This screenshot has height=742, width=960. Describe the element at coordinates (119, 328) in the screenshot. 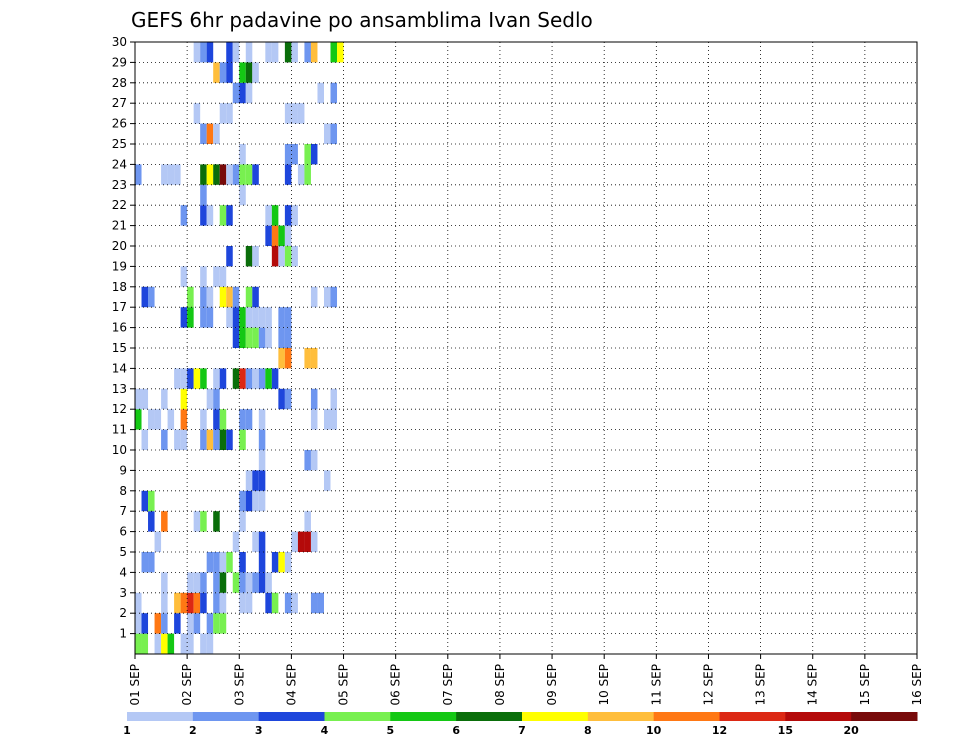

I see `y-tick-label: 16` at that location.